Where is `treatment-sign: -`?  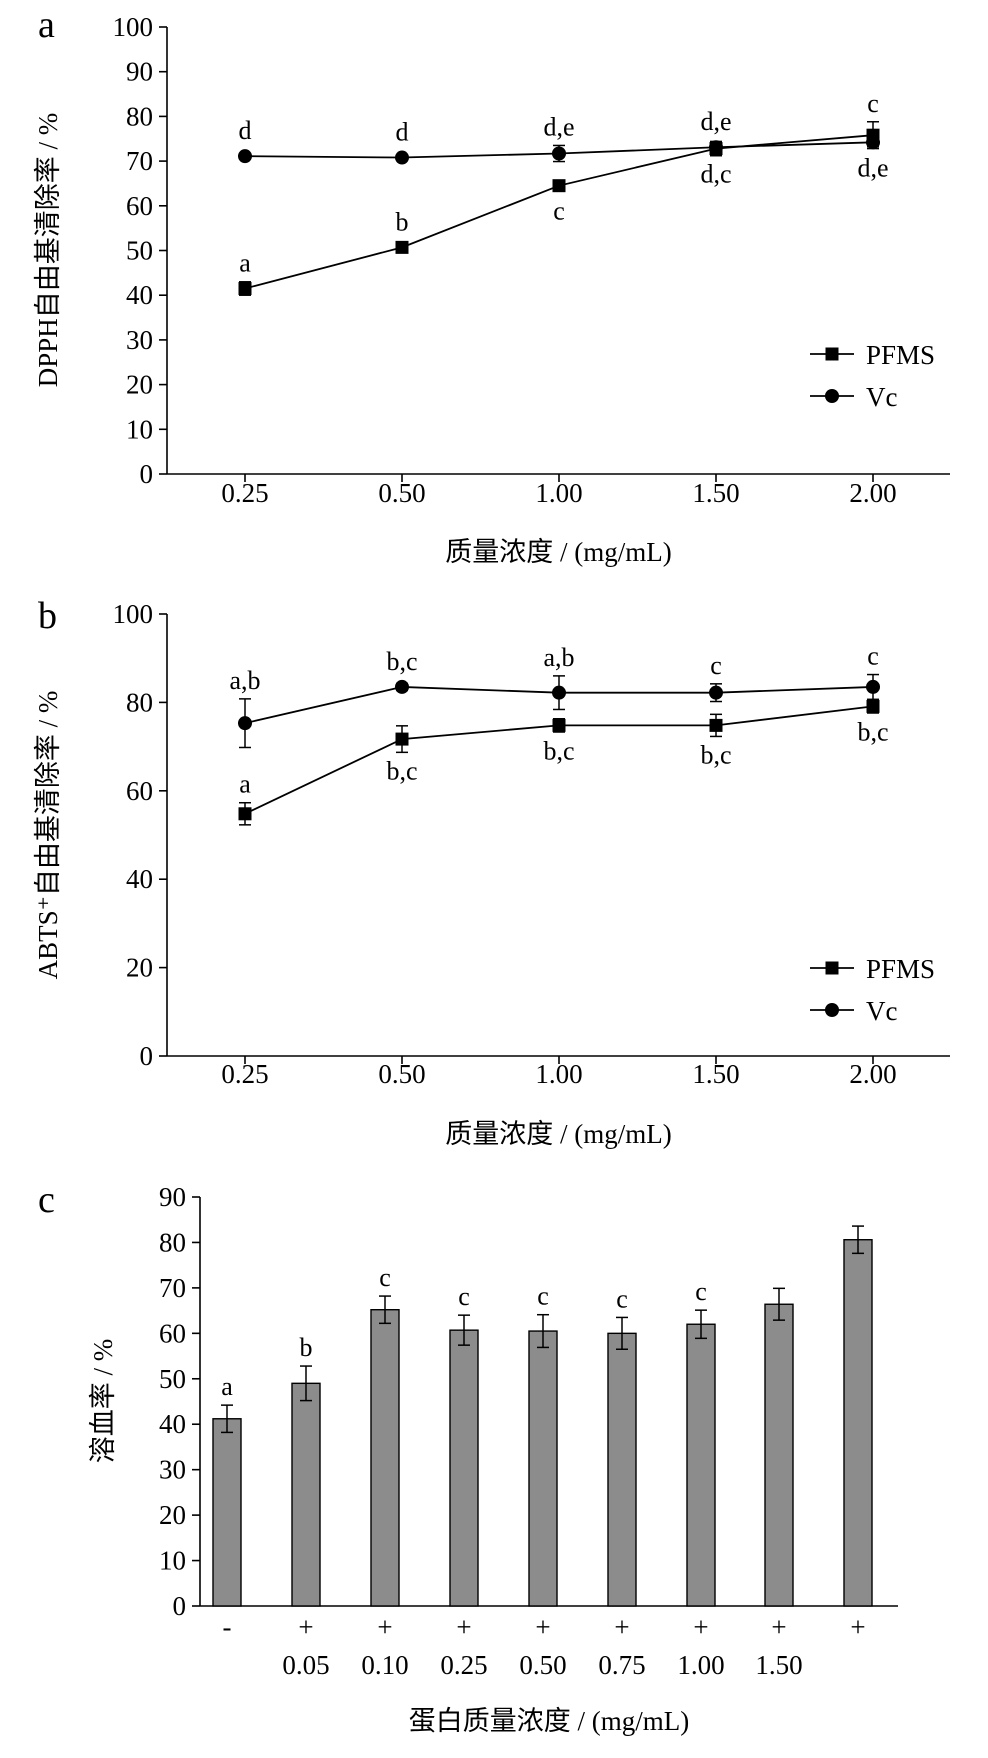
treatment-sign: - is located at coordinates (227, 1627).